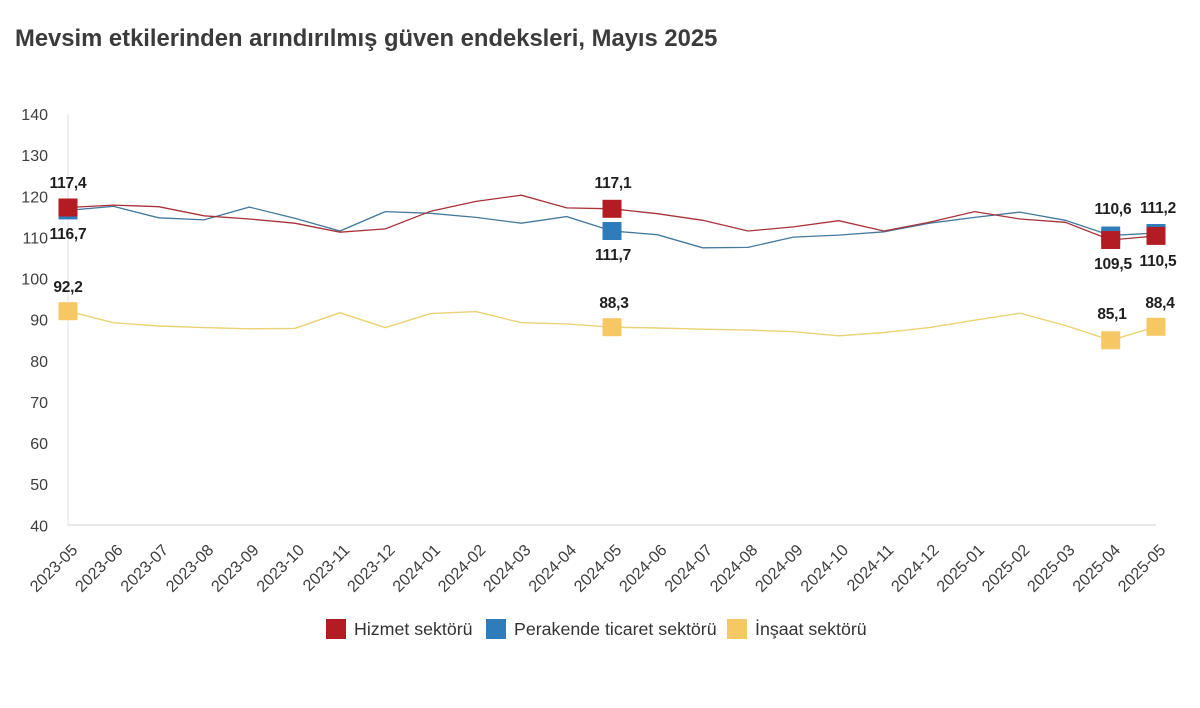 Image resolution: width=1200 pixels, height=708 pixels. What do you see at coordinates (280, 568) in the screenshot?
I see `svg-text: 2023-10` at bounding box center [280, 568].